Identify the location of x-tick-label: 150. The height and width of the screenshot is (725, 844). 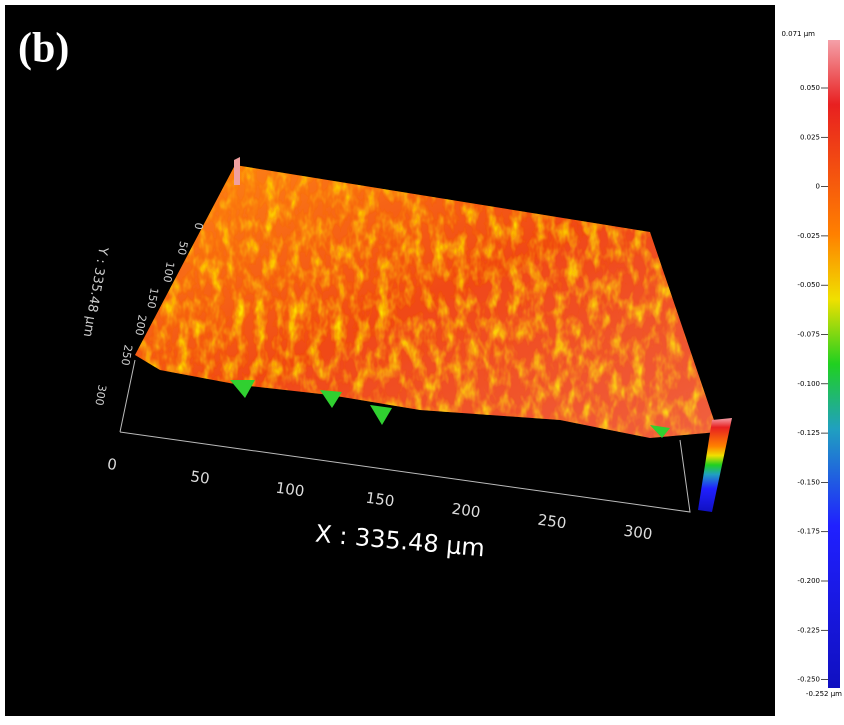
(380, 500).